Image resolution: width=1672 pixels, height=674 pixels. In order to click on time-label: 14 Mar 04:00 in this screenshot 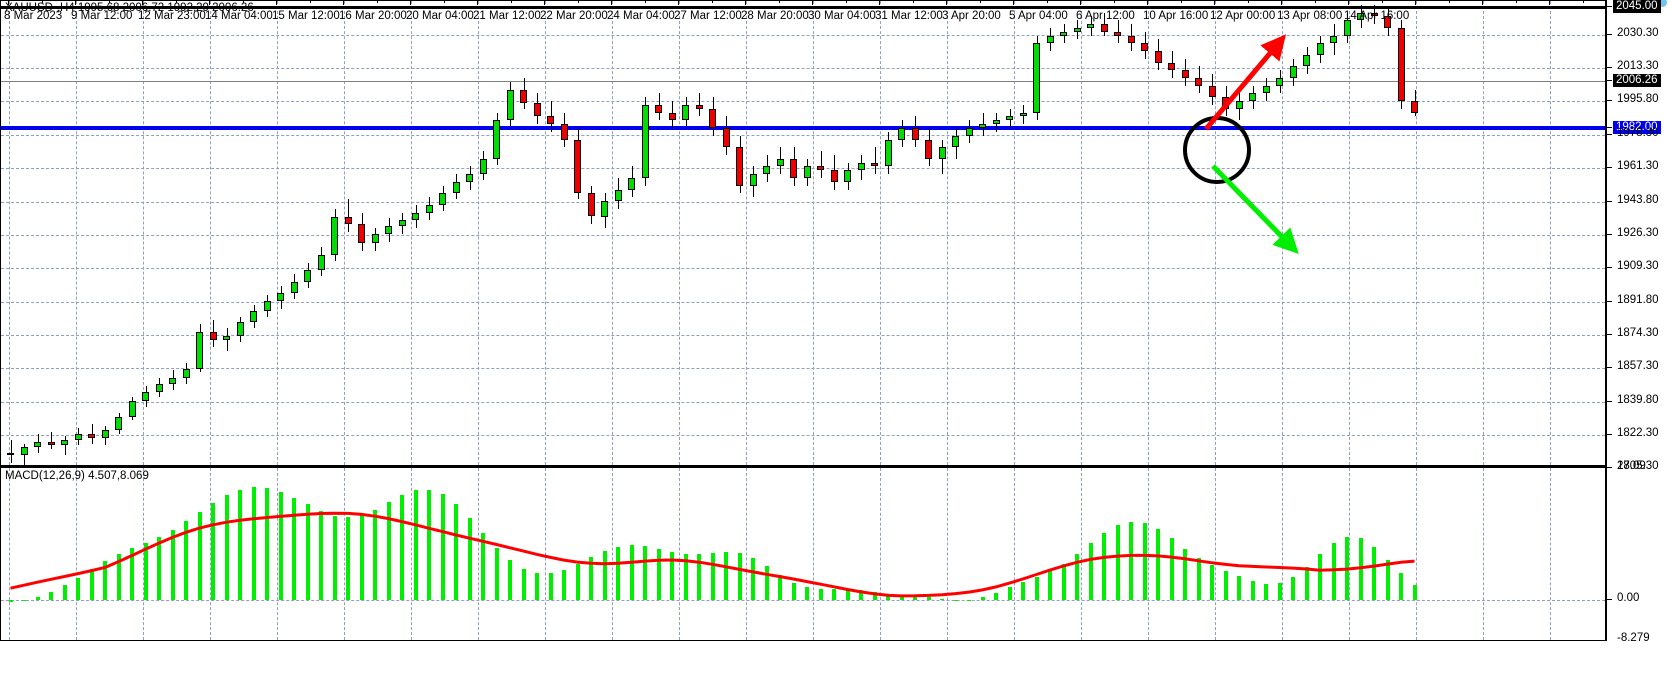, I will do `click(239, 16)`.